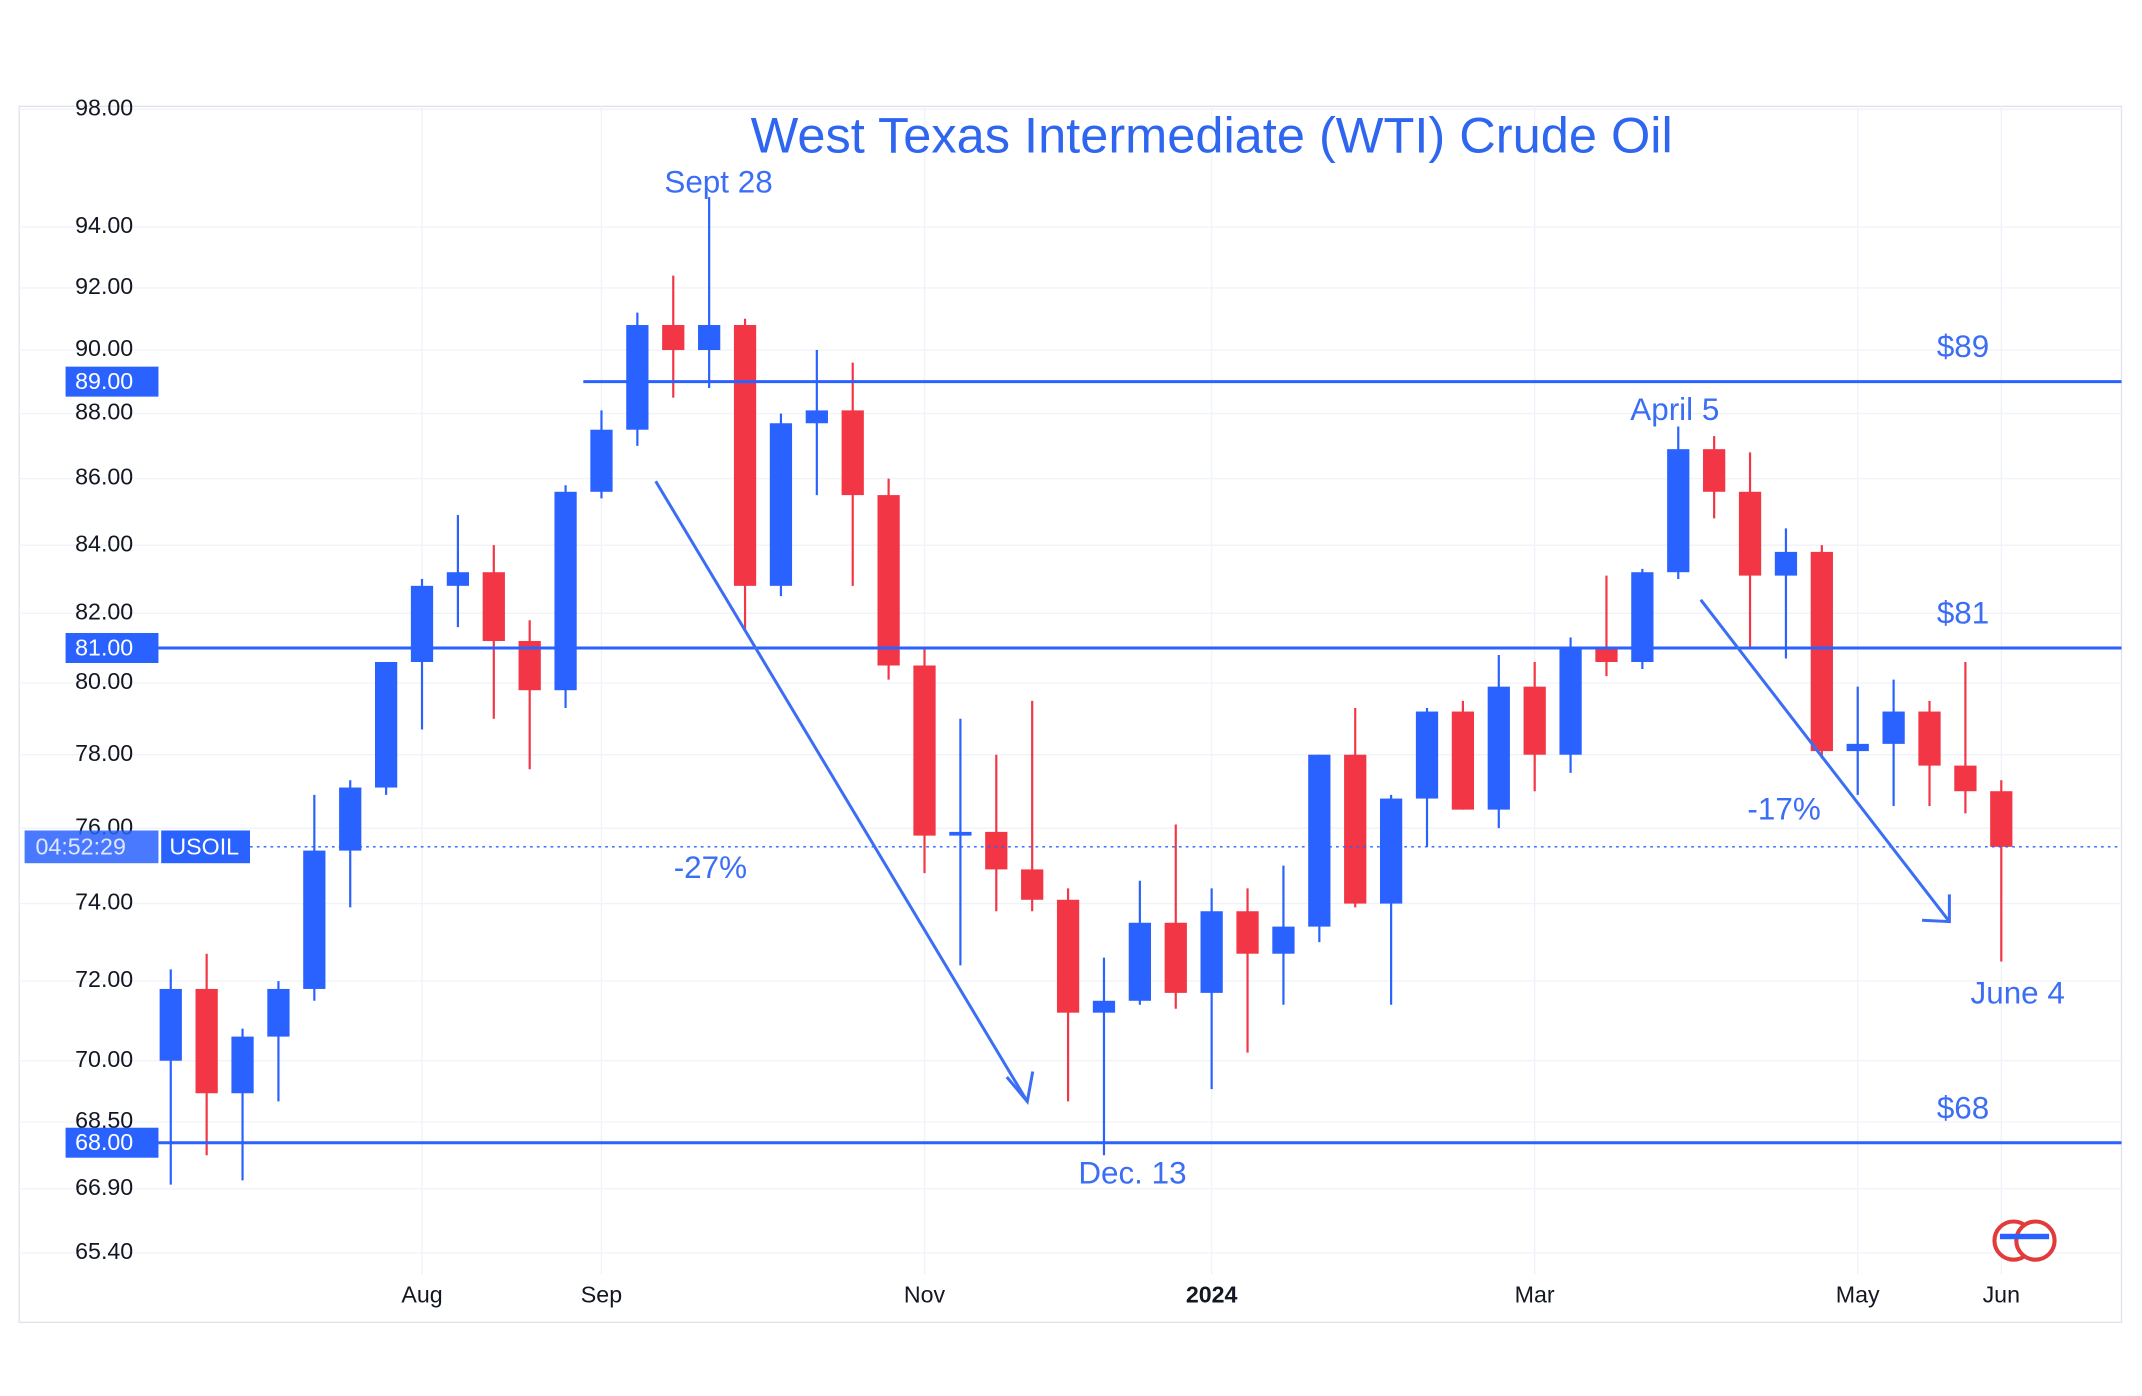 The image size is (2142, 1396). Describe the element at coordinates (1674, 409) in the screenshot. I see `annotation: April 5` at that location.